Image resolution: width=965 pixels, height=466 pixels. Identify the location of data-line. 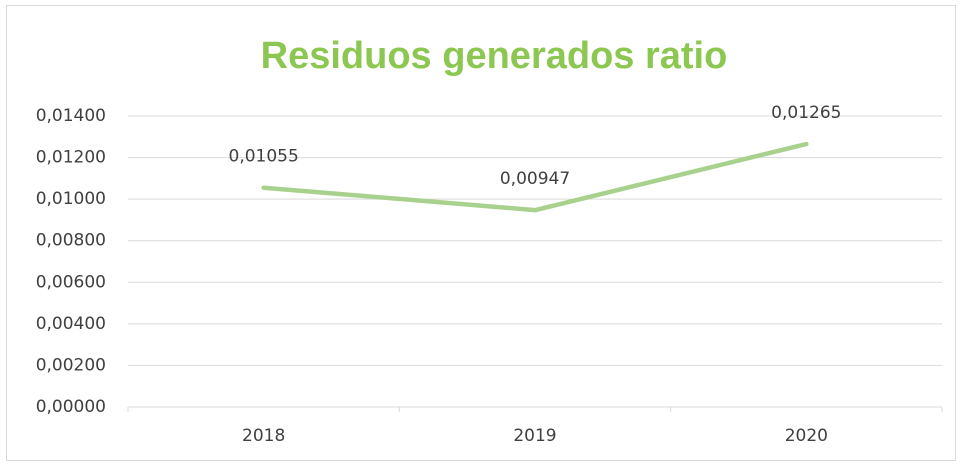
(535, 177).